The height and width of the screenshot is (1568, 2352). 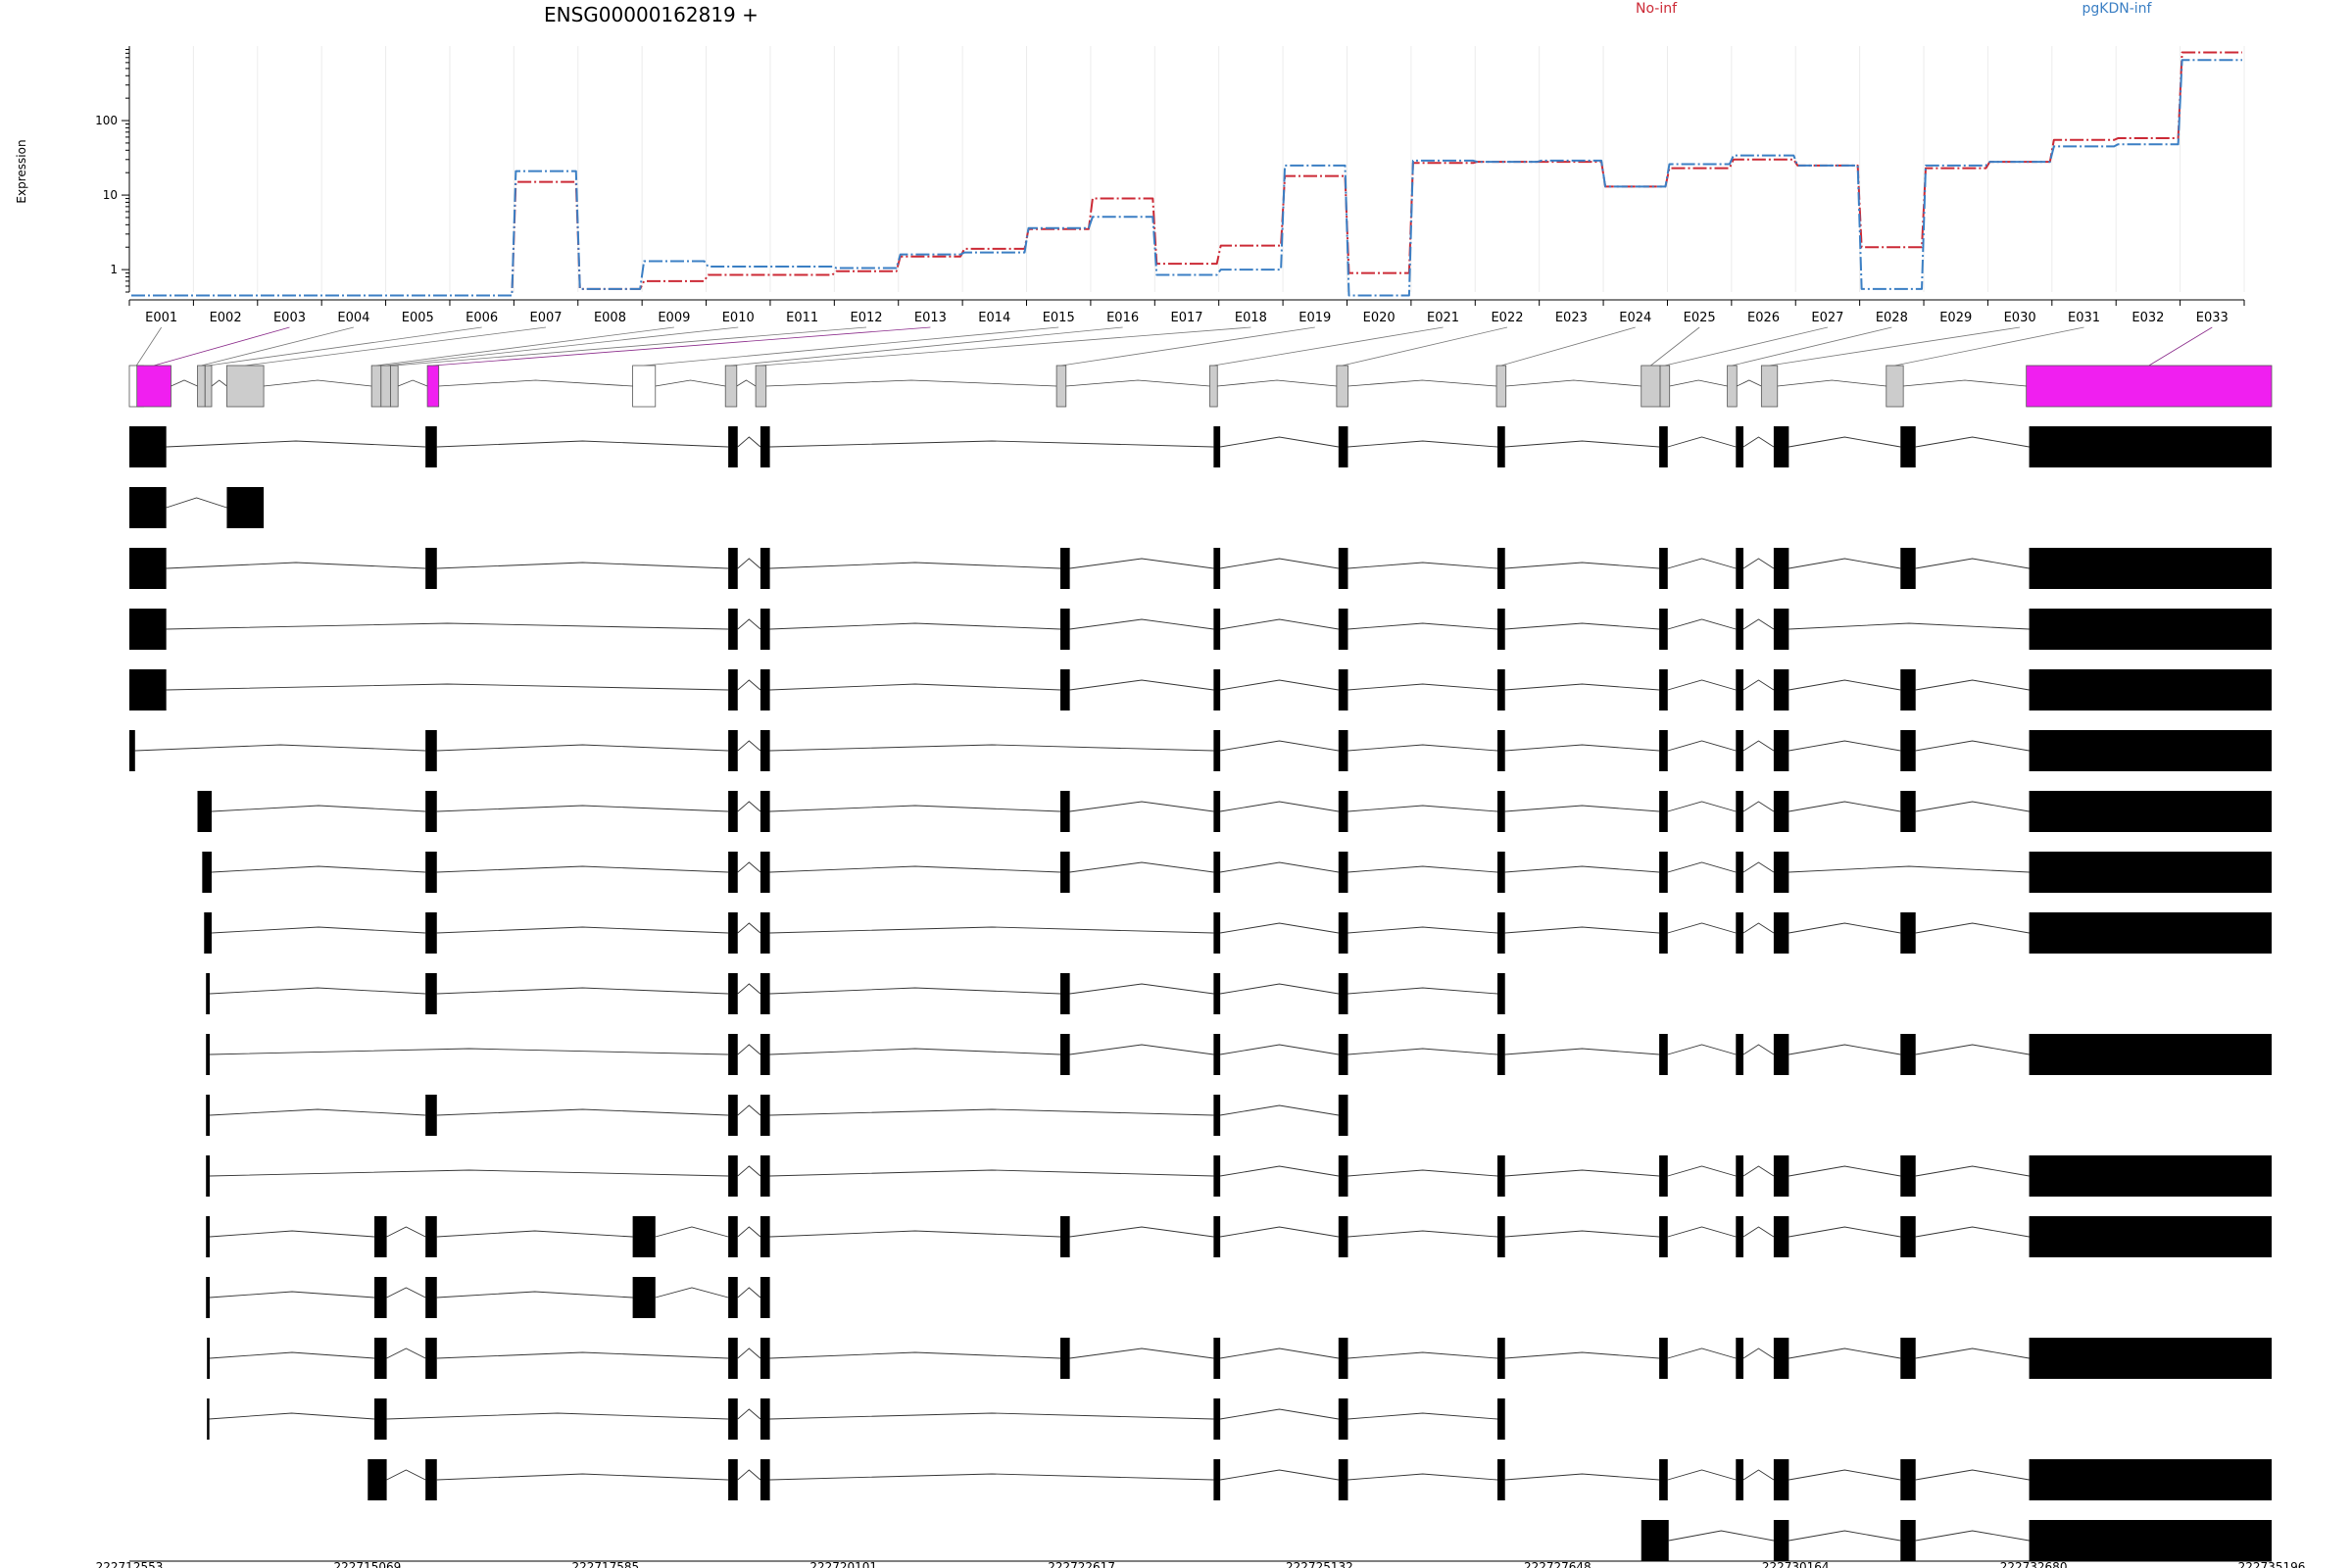 What do you see at coordinates (651, 14) in the screenshot?
I see `chart-title: ENSG00000162819 +` at bounding box center [651, 14].